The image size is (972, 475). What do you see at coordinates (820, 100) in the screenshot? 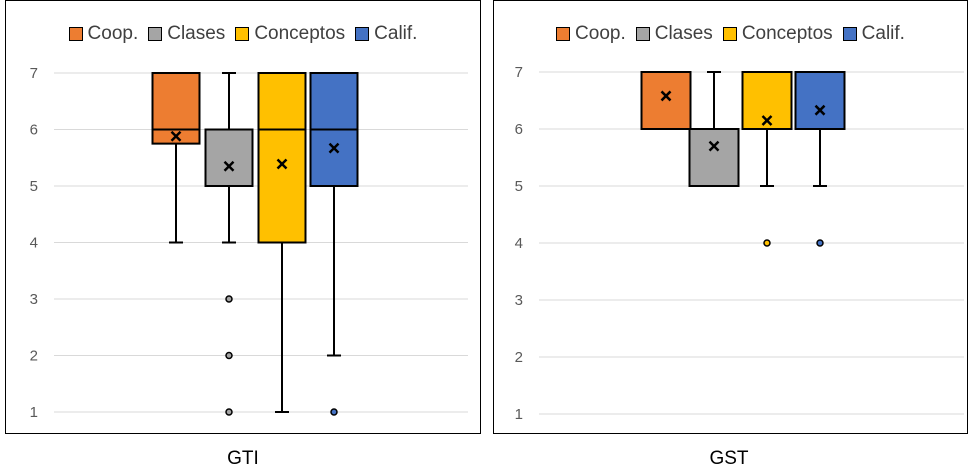
I see `box-calif` at bounding box center [820, 100].